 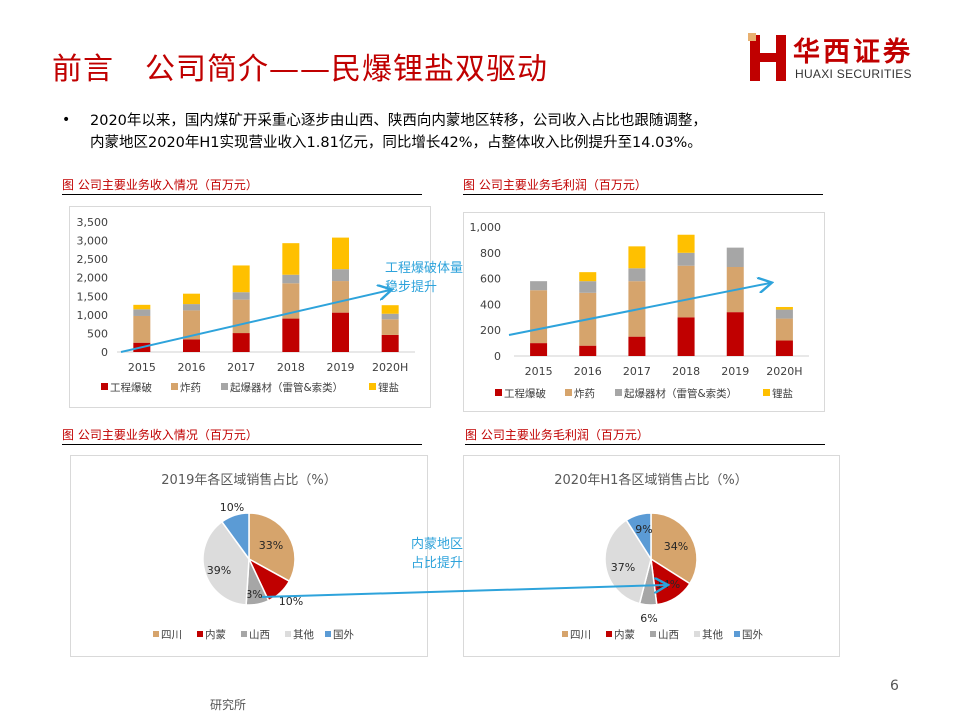 I want to click on page-number: 6, so click(x=894, y=686).